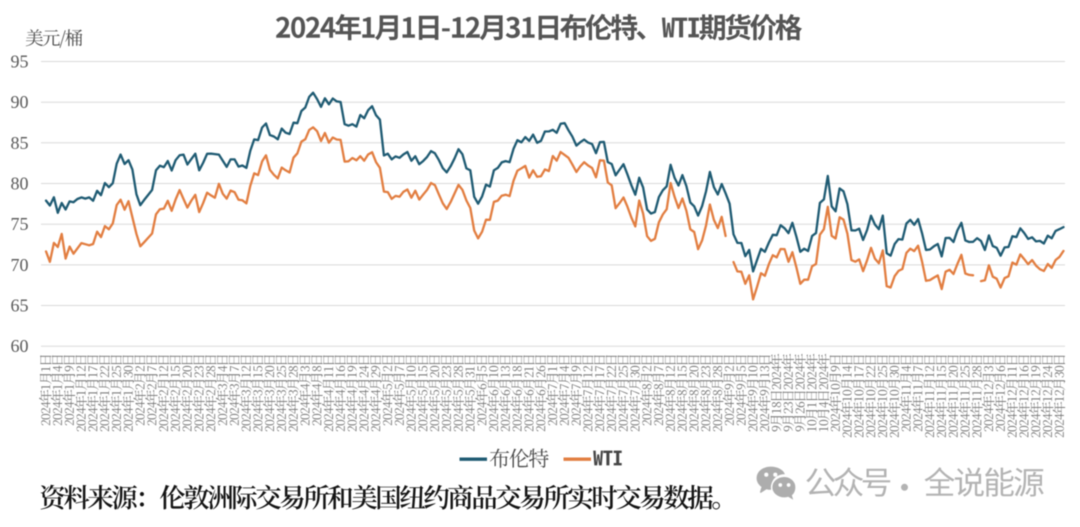 This screenshot has height=527, width=1080. Describe the element at coordinates (20, 306) in the screenshot. I see `svg-text: 65` at that location.